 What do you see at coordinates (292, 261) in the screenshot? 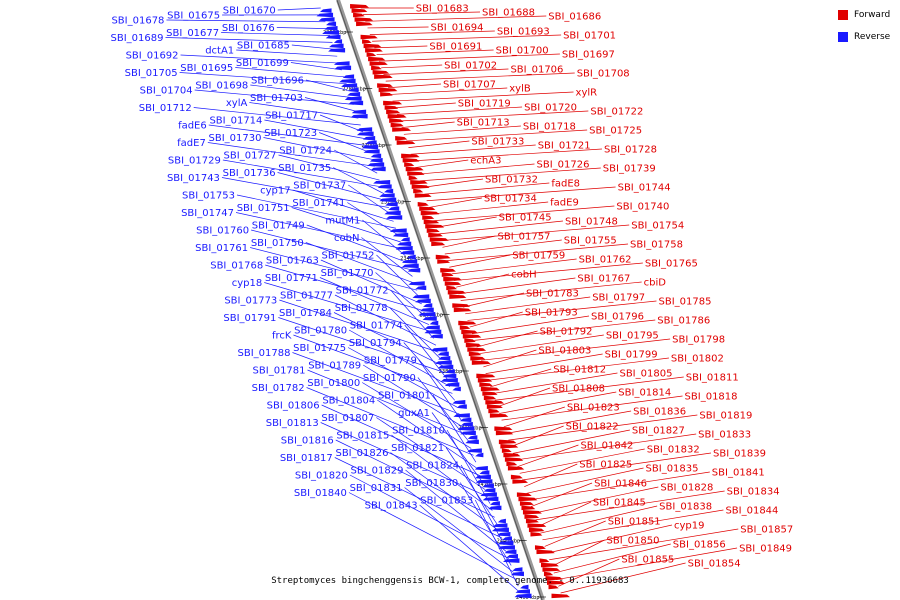
I see `reverse-gene-label: SBI_01763` at bounding box center [292, 261].